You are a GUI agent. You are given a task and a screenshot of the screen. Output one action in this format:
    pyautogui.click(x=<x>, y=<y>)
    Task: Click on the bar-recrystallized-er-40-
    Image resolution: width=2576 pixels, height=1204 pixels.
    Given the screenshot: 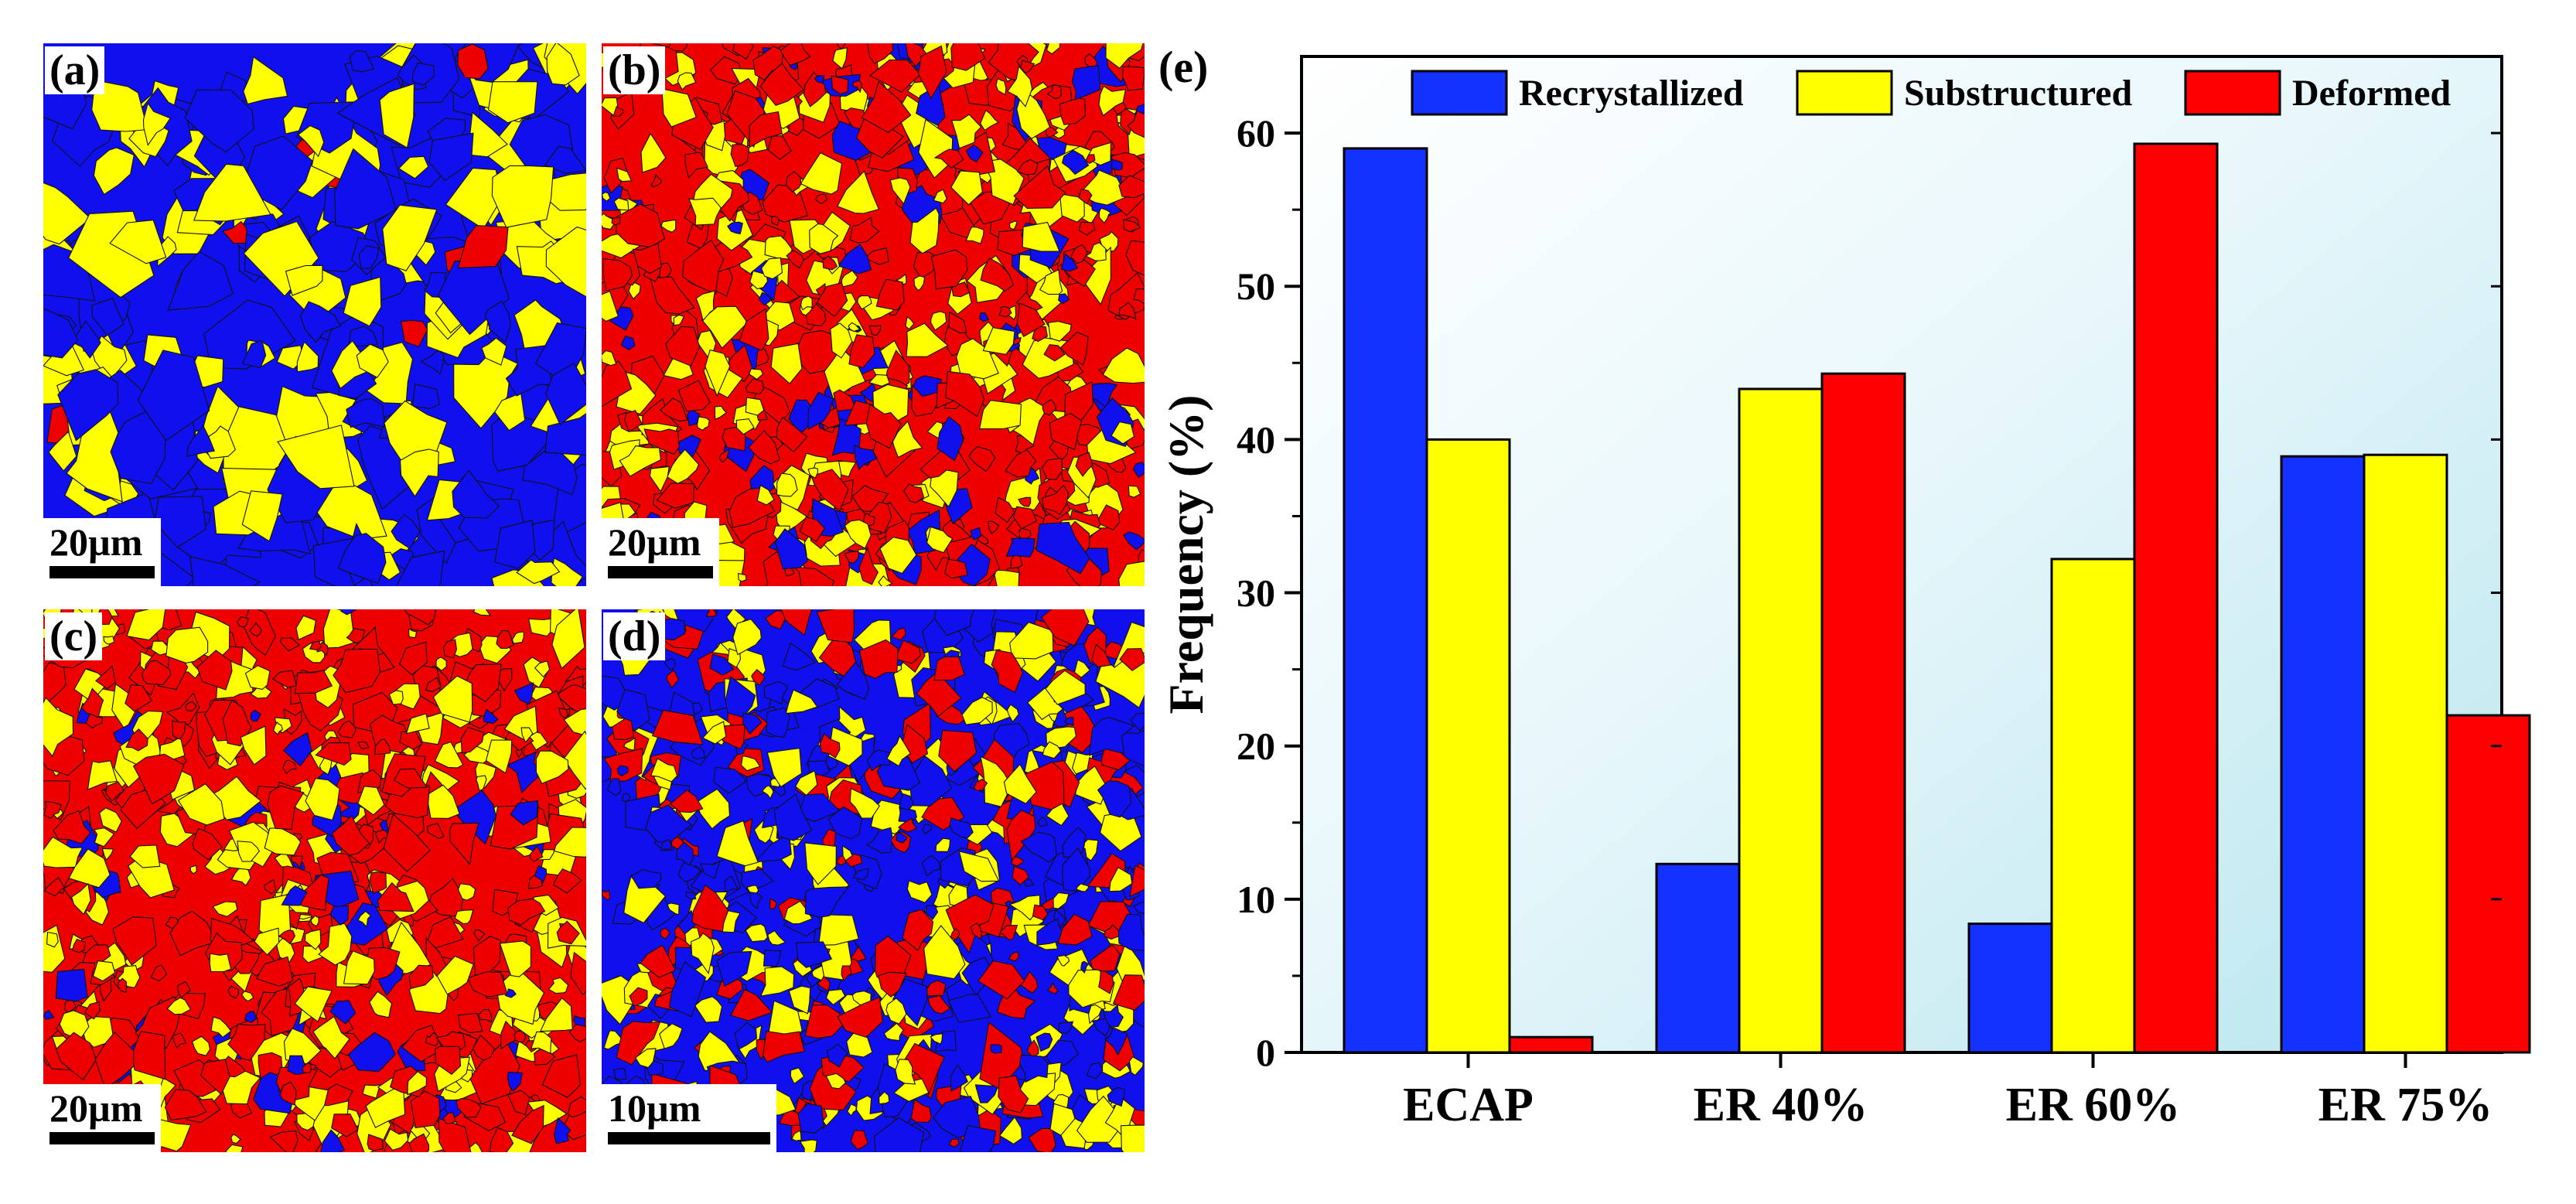 What is the action you would take?
    pyautogui.click(x=1698, y=958)
    